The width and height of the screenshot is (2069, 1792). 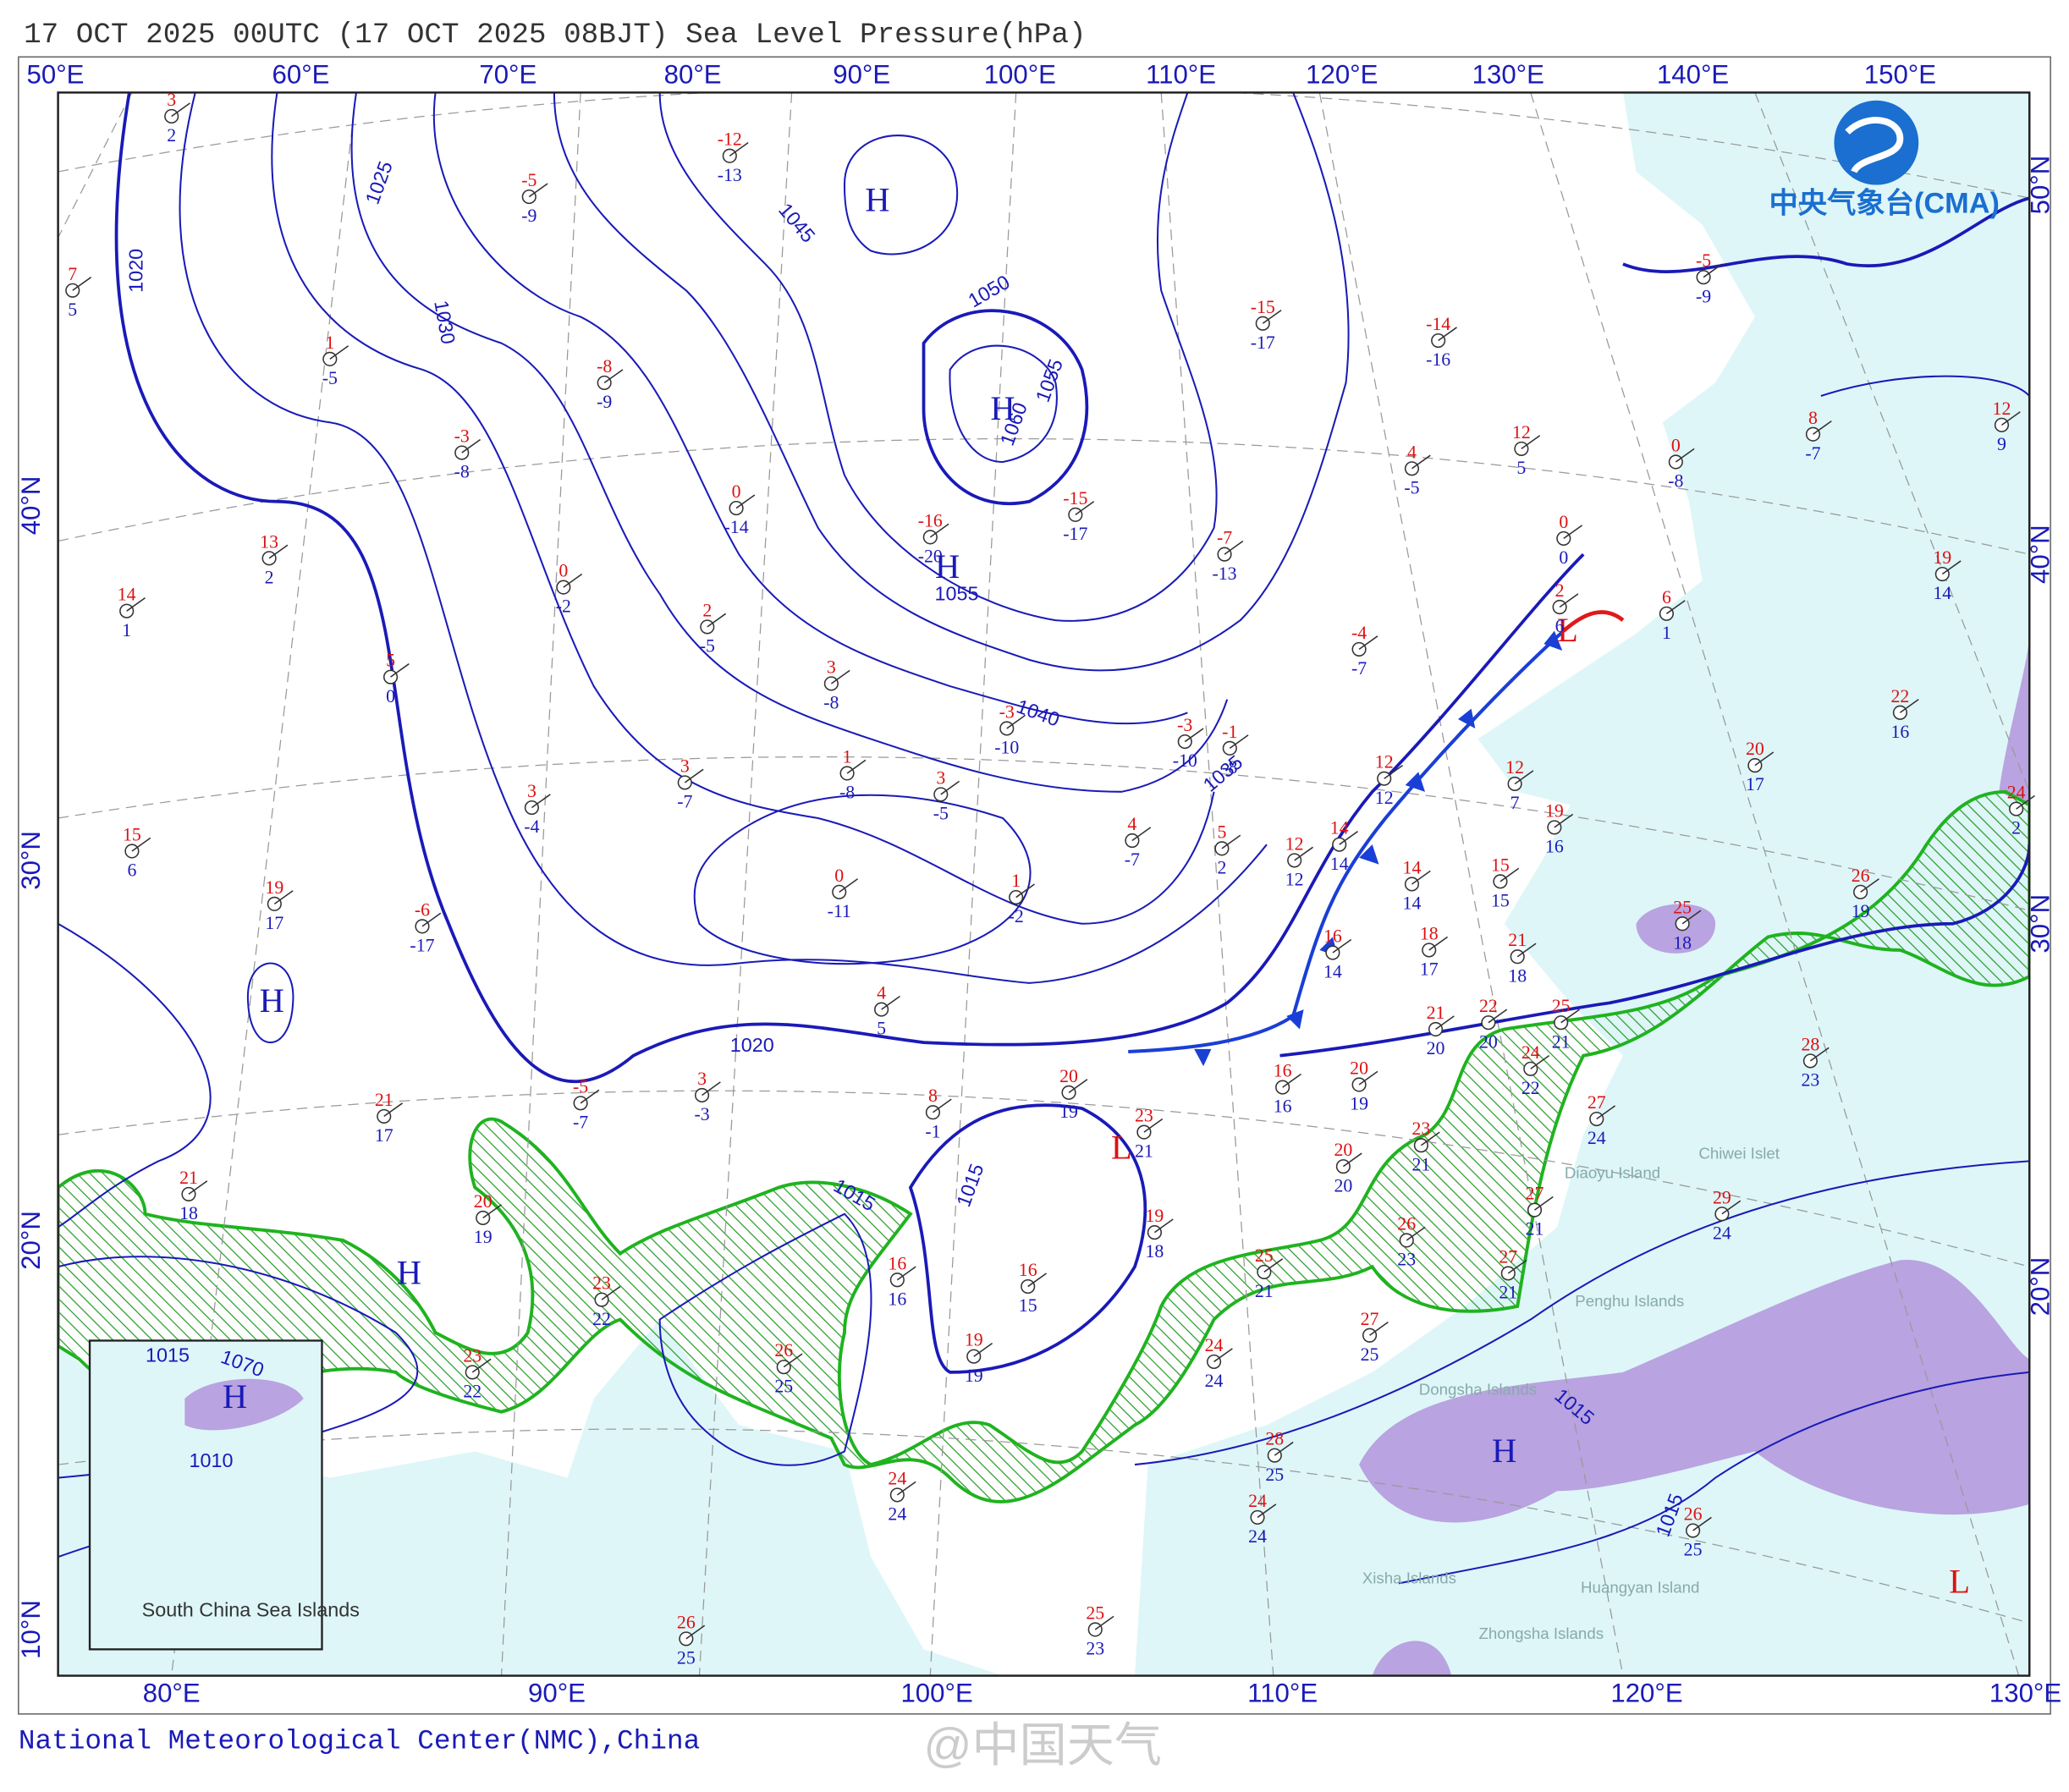 I want to click on temperature: -5, so click(x=580, y=1086).